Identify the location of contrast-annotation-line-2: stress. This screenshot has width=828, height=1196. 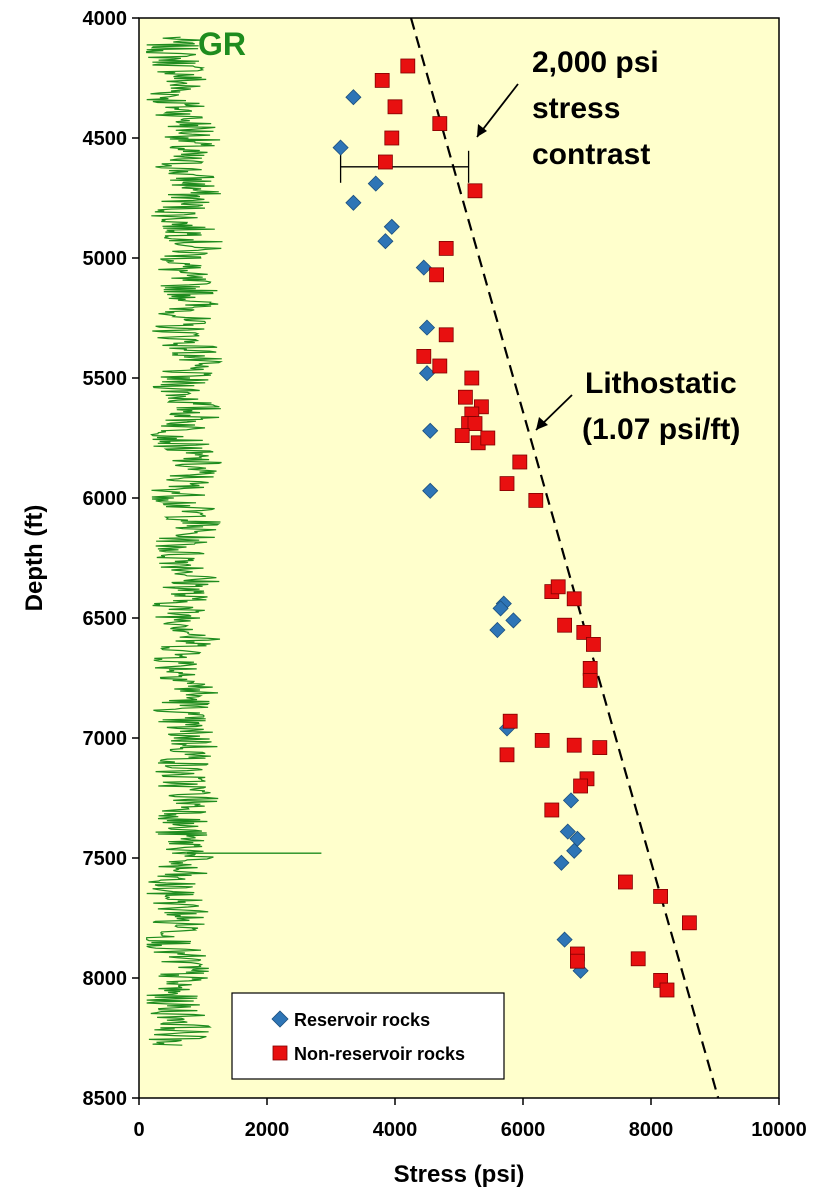
(576, 108).